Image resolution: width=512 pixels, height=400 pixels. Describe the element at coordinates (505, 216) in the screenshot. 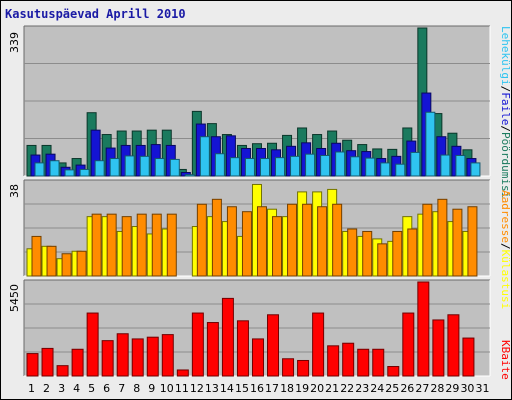

I see `legend-kulastajad: Aadresse` at that location.